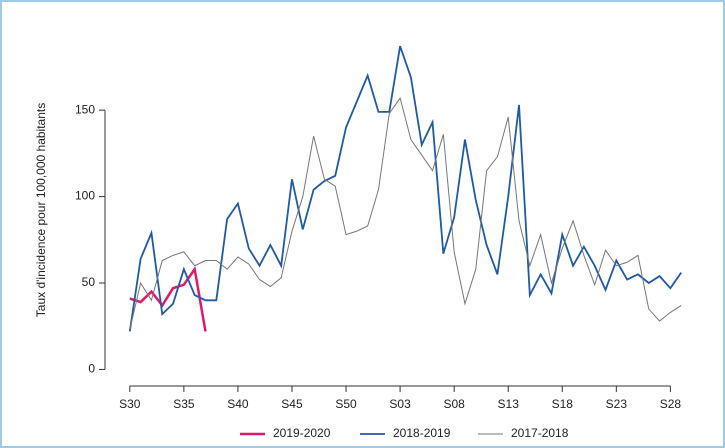 This screenshot has width=725, height=448. Describe the element at coordinates (41, 210) in the screenshot. I see `y-axis-label: Taux d'incidence pour 100,000 habitants` at that location.